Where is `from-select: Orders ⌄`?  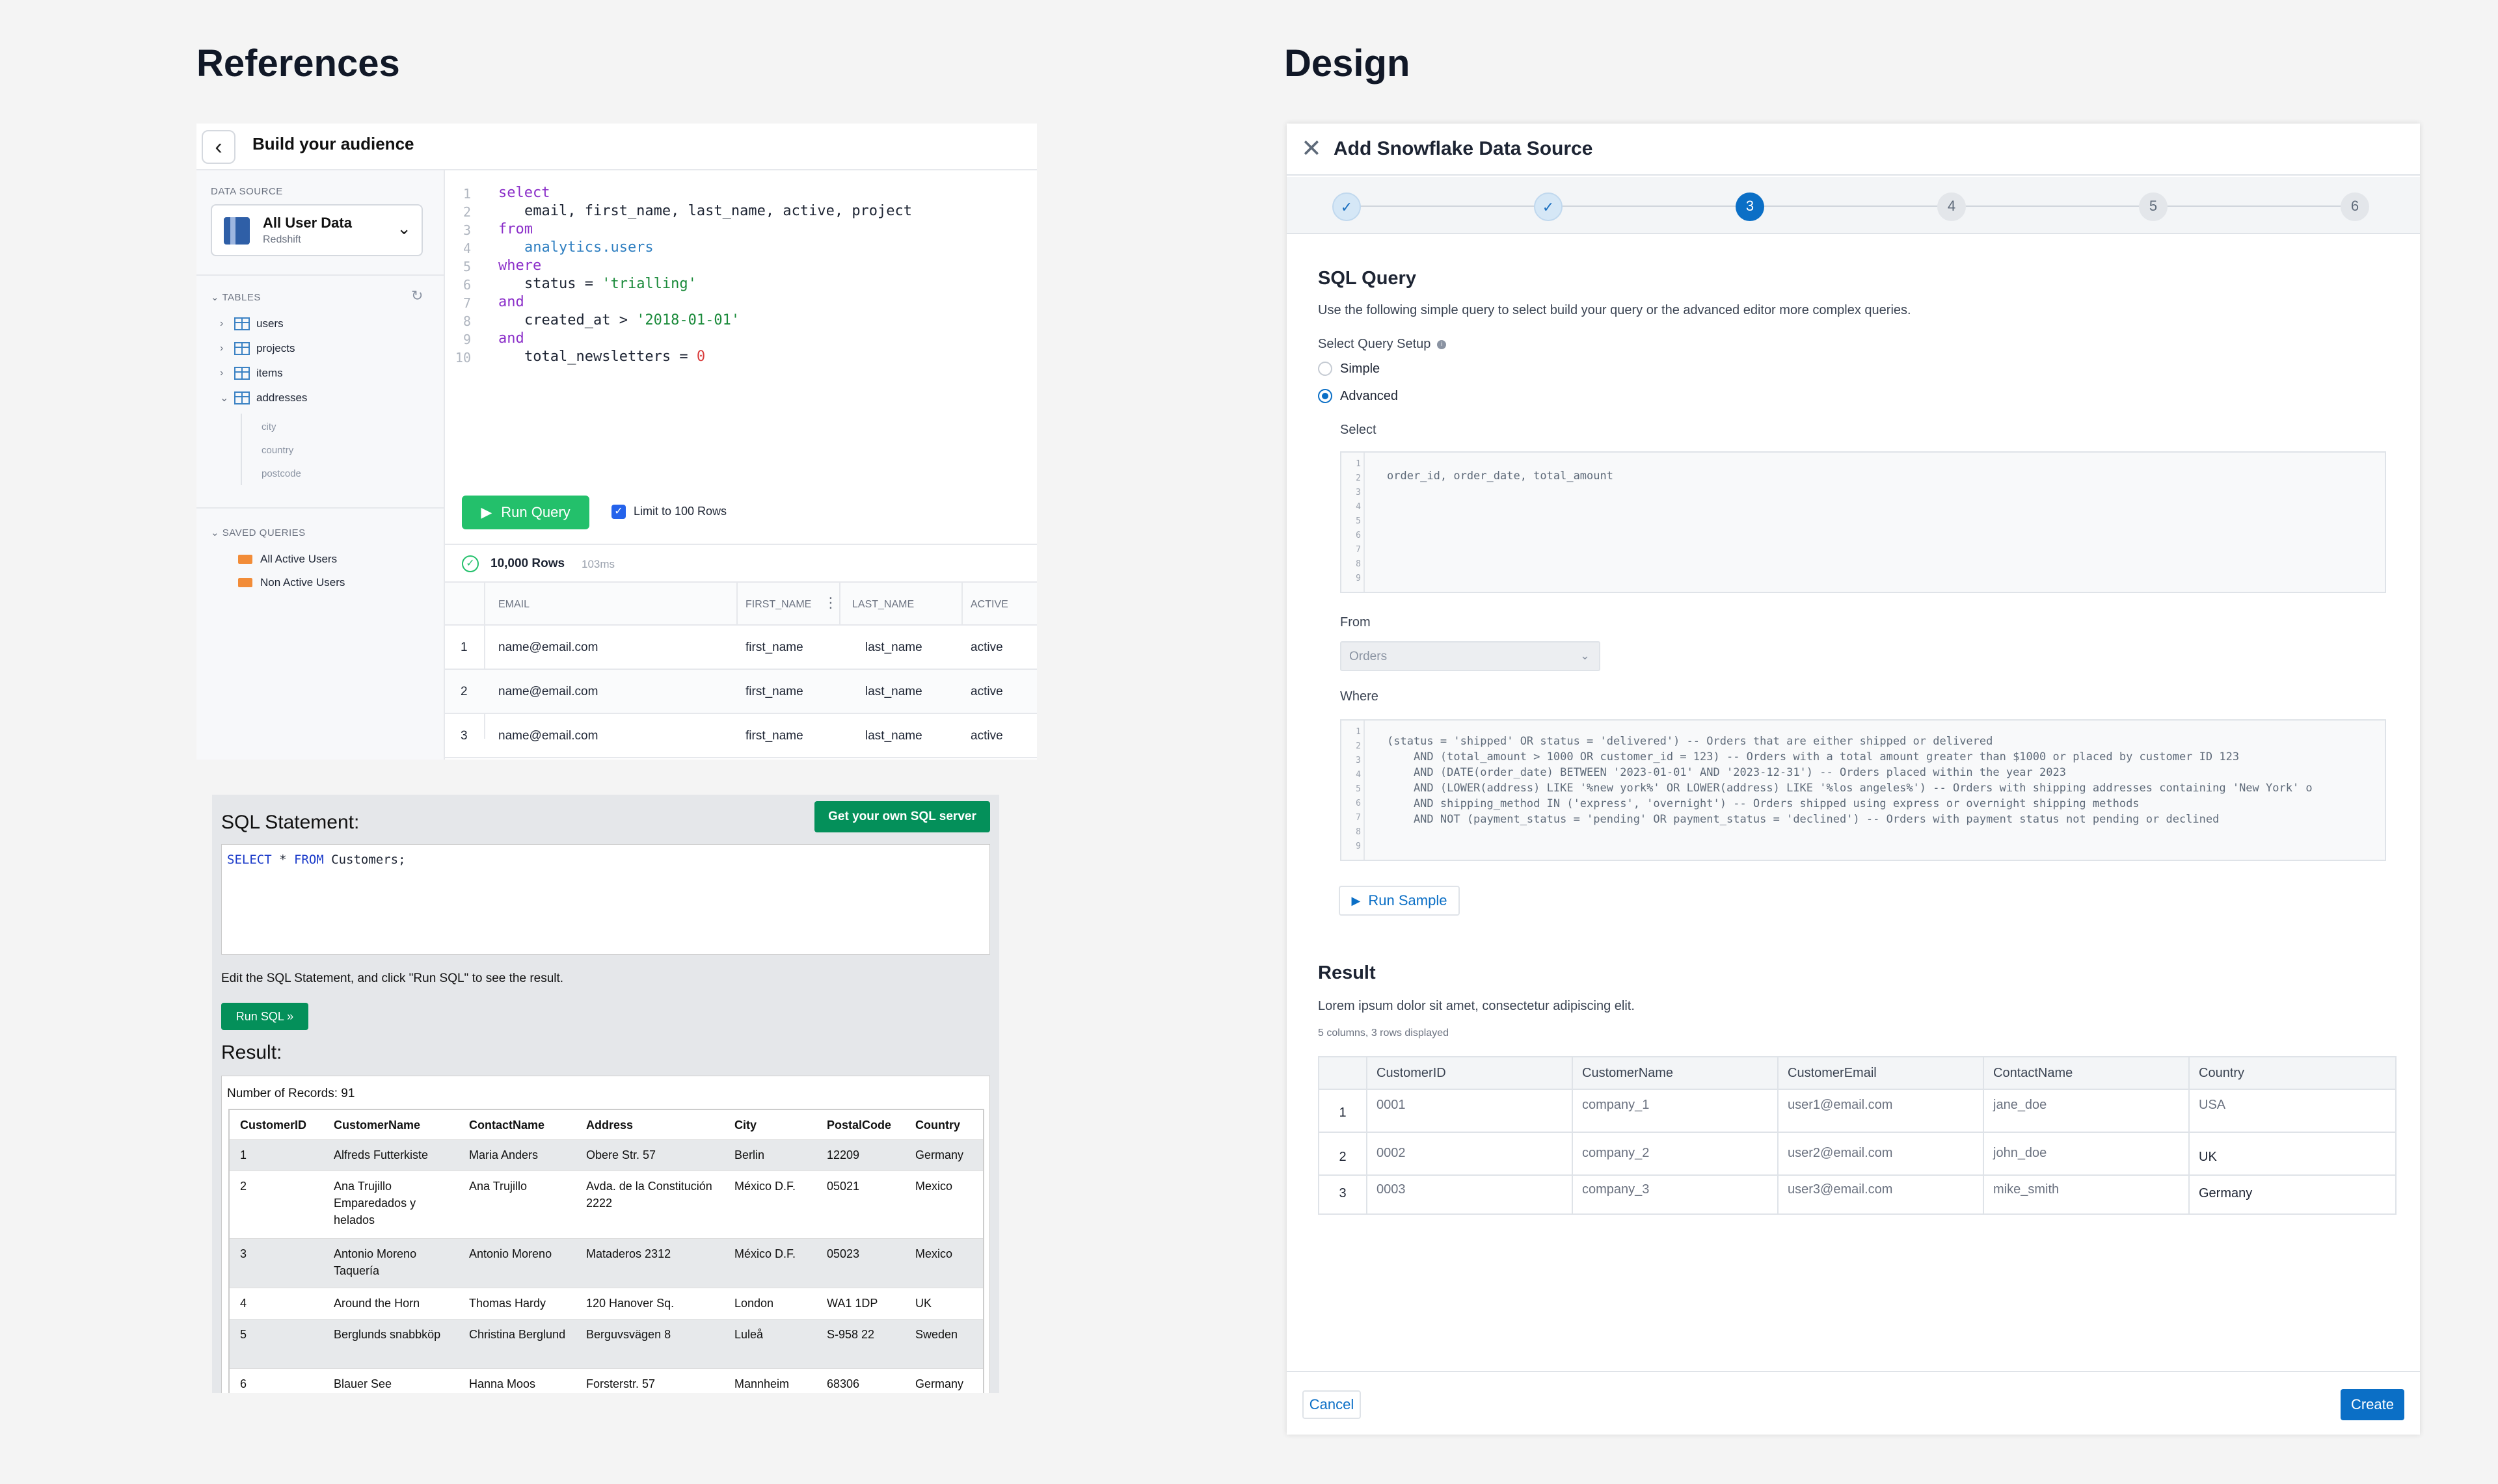
from-select: Orders ⌄ is located at coordinates (1470, 656).